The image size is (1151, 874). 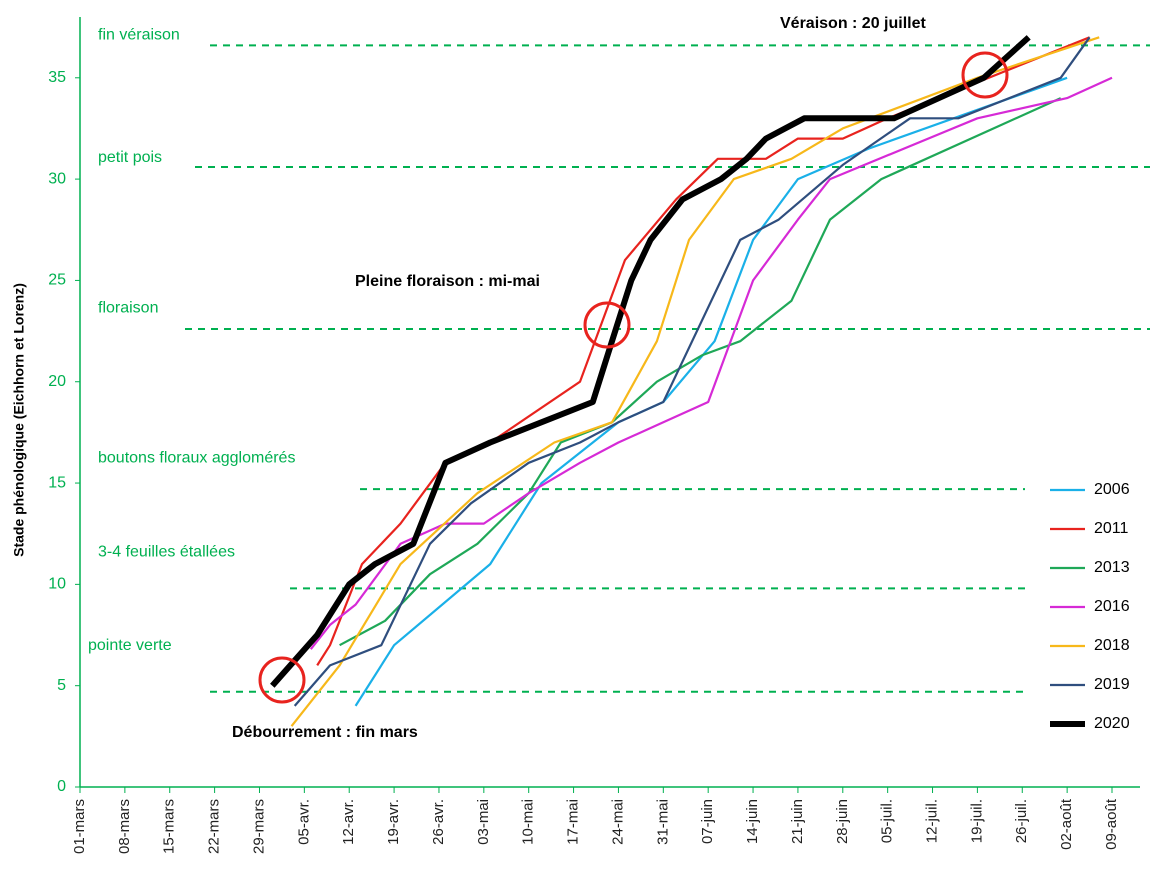 I want to click on x-tick-label: 07-juin, so click(x=707, y=821).